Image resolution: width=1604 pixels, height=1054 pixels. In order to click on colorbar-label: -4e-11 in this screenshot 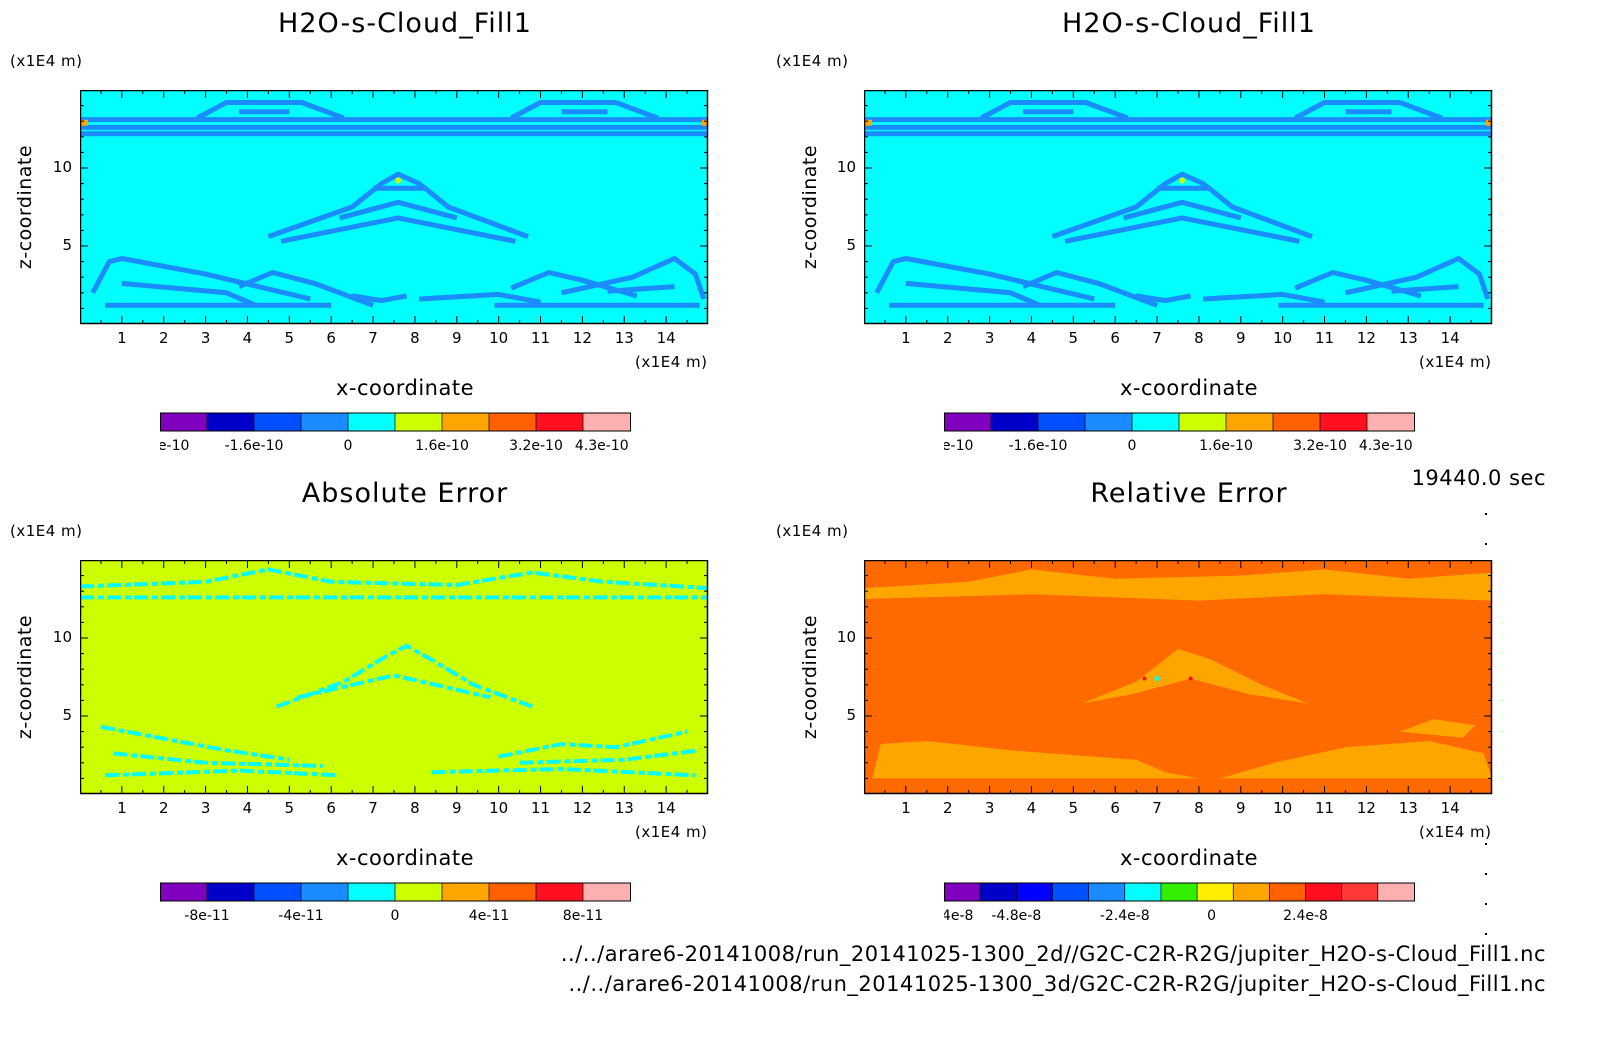, I will do `click(300, 916)`.